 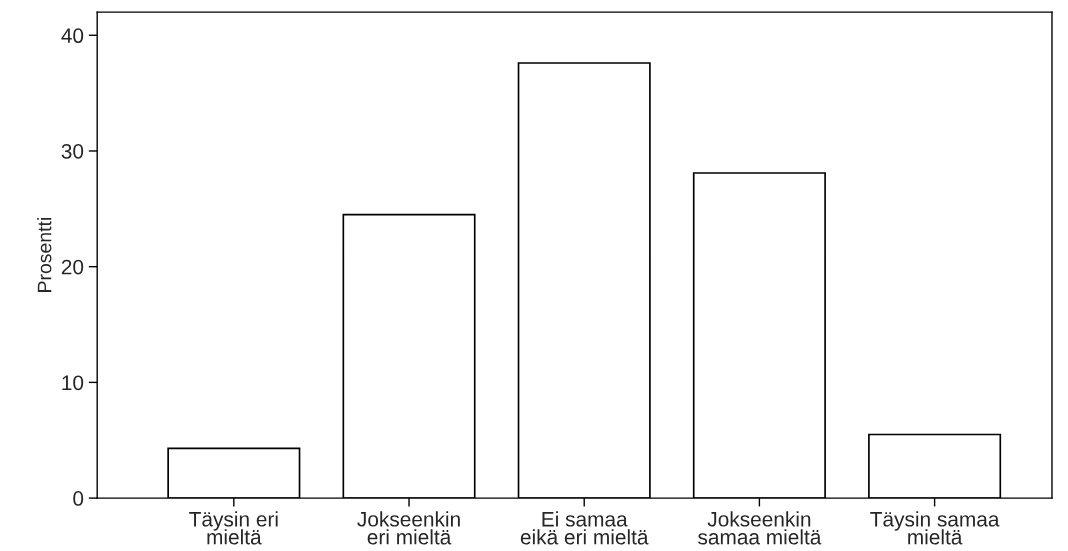 What do you see at coordinates (72, 36) in the screenshot?
I see `y-tick-label: 40` at bounding box center [72, 36].